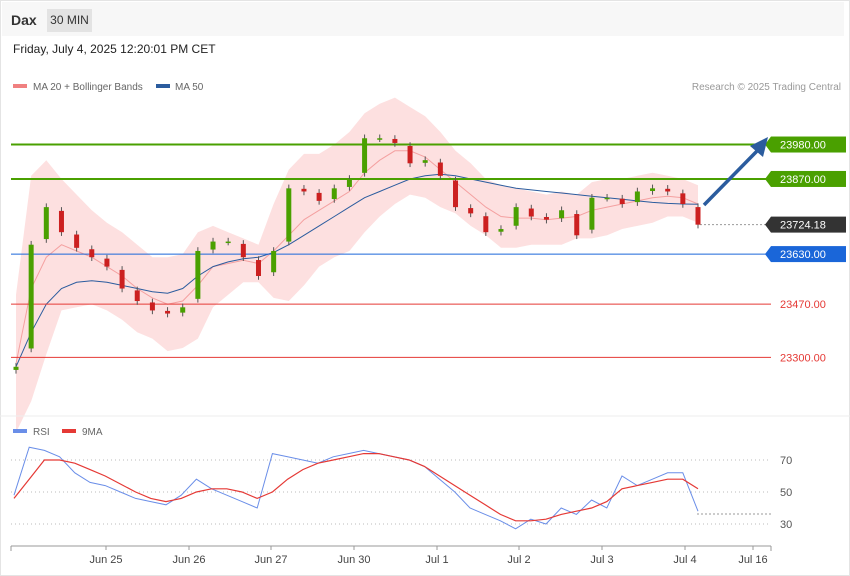  I want to click on ma9-legend-swatch, so click(69, 431).